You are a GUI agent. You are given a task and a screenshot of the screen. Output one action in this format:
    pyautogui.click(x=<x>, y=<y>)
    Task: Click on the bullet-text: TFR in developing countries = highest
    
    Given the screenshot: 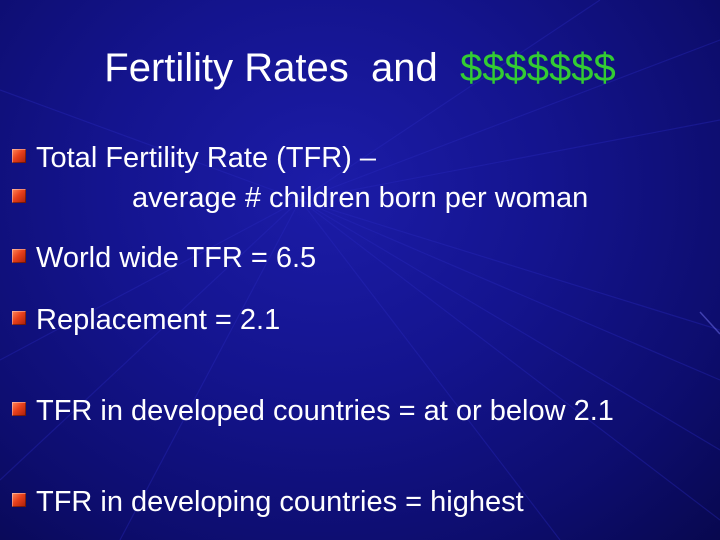 What is the action you would take?
    pyautogui.click(x=280, y=502)
    